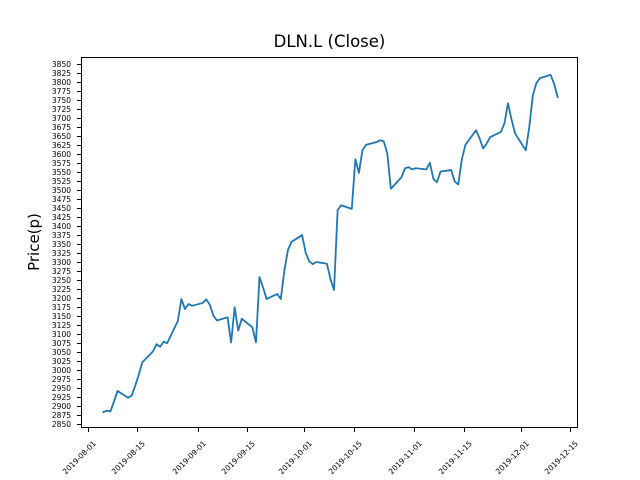  What do you see at coordinates (61, 218) in the screenshot?
I see `y-tick-label: 3425` at bounding box center [61, 218].